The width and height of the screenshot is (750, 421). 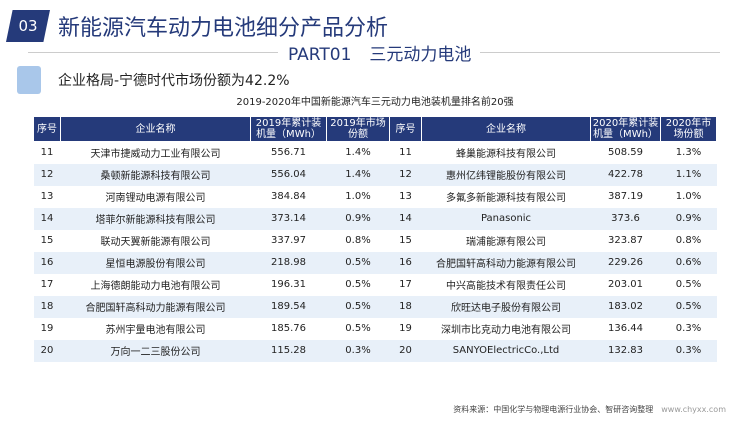 What do you see at coordinates (625, 262) in the screenshot?
I see `table-cell: 229.26` at bounding box center [625, 262].